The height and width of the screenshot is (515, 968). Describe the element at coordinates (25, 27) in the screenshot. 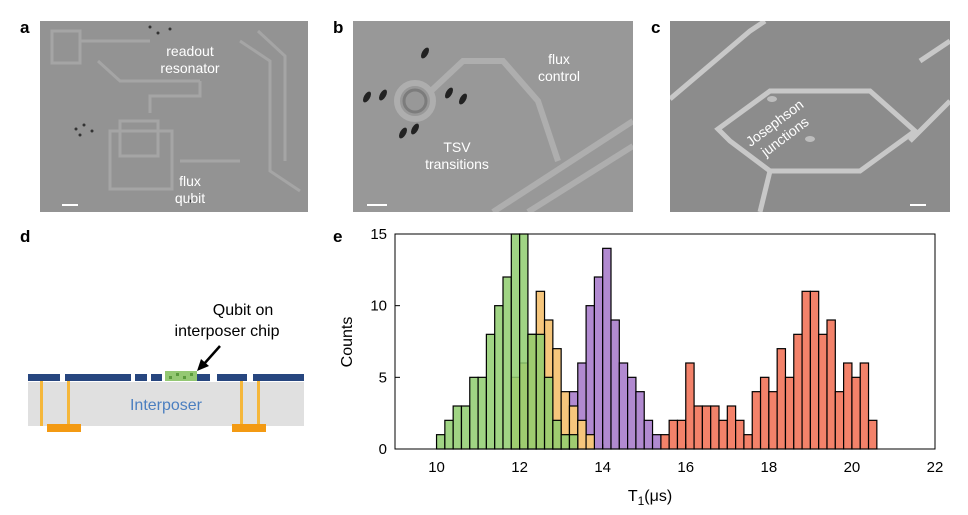

I see `panel-label-a: a` at that location.